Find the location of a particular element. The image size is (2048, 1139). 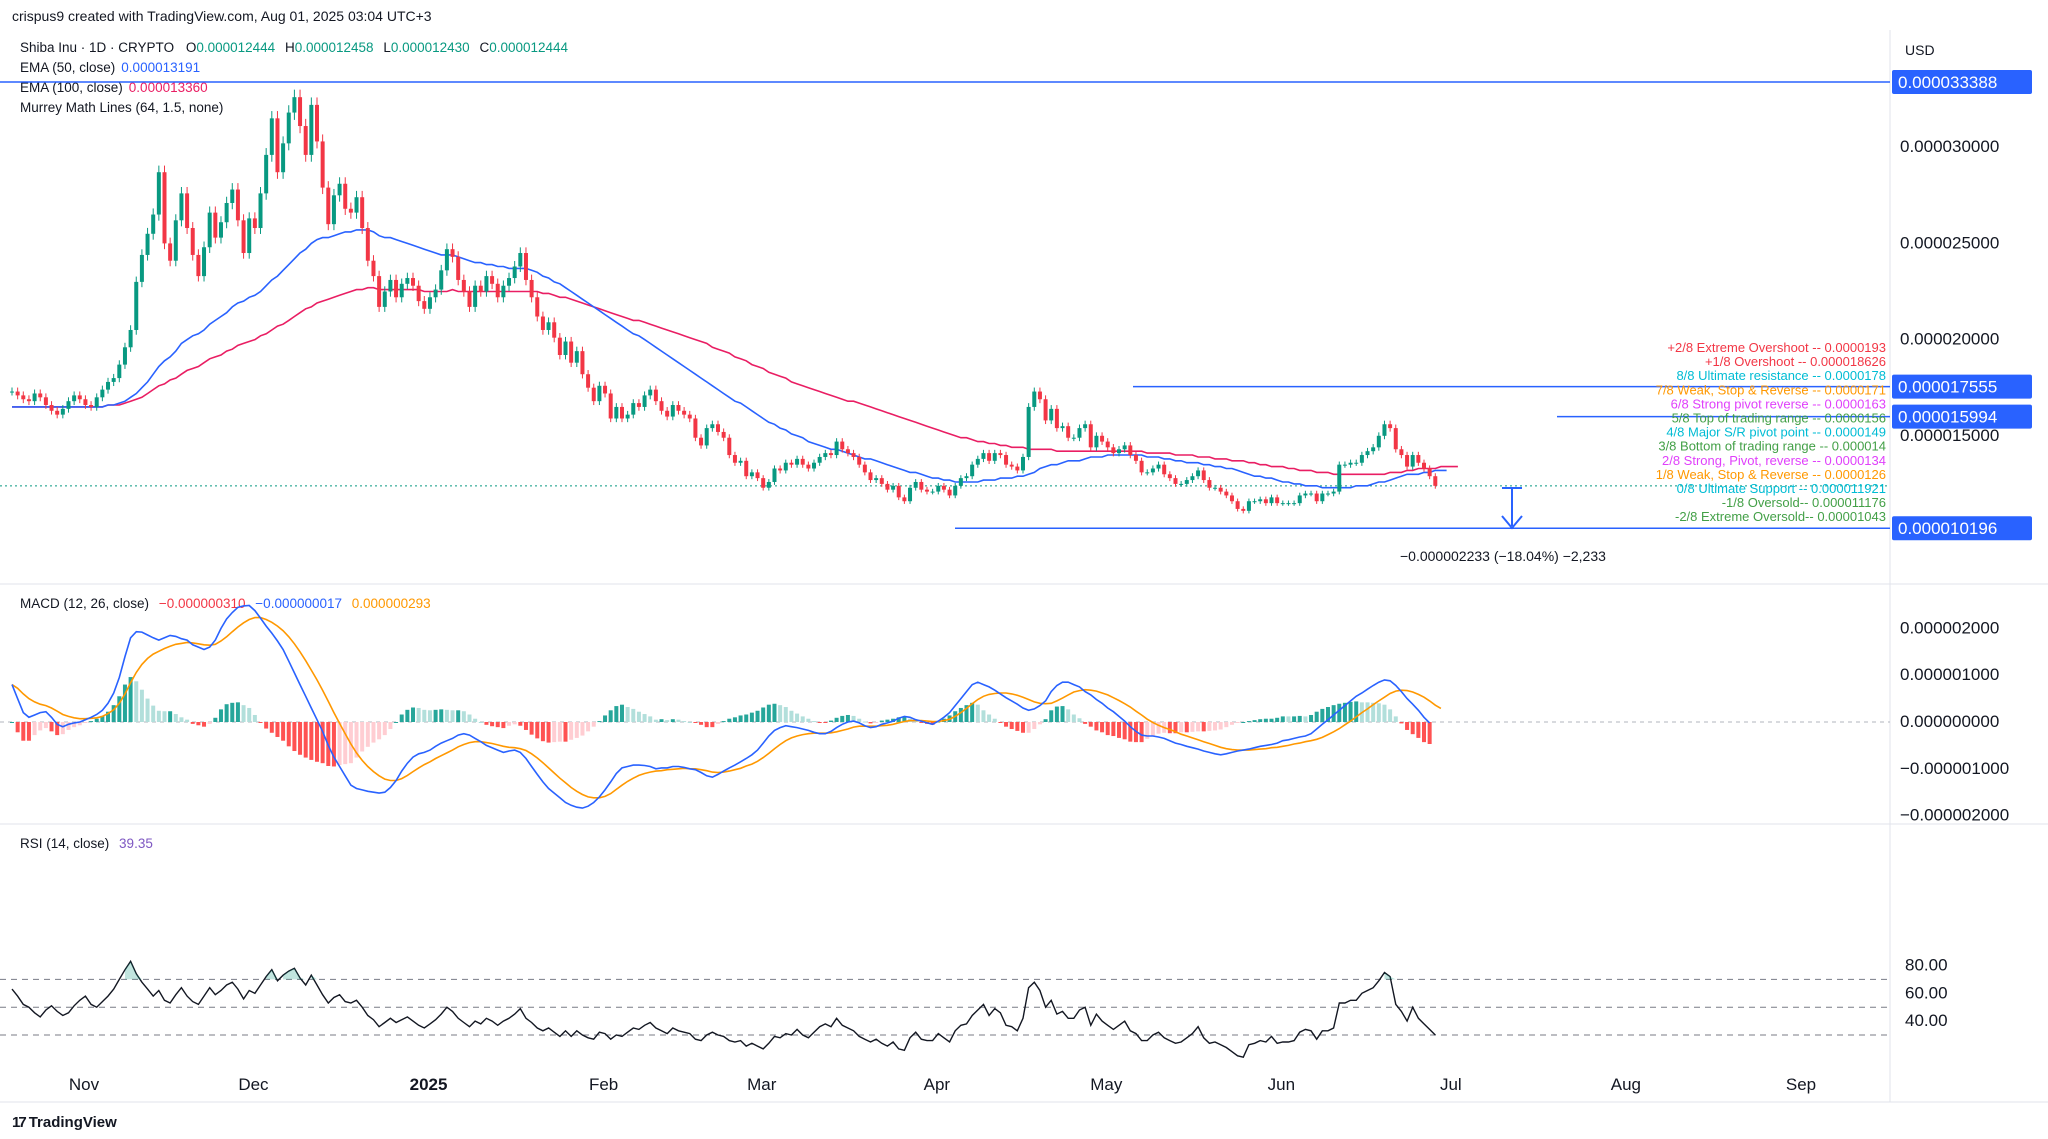

macd-axis-tick: −0.000002000 is located at coordinates (1954, 815).